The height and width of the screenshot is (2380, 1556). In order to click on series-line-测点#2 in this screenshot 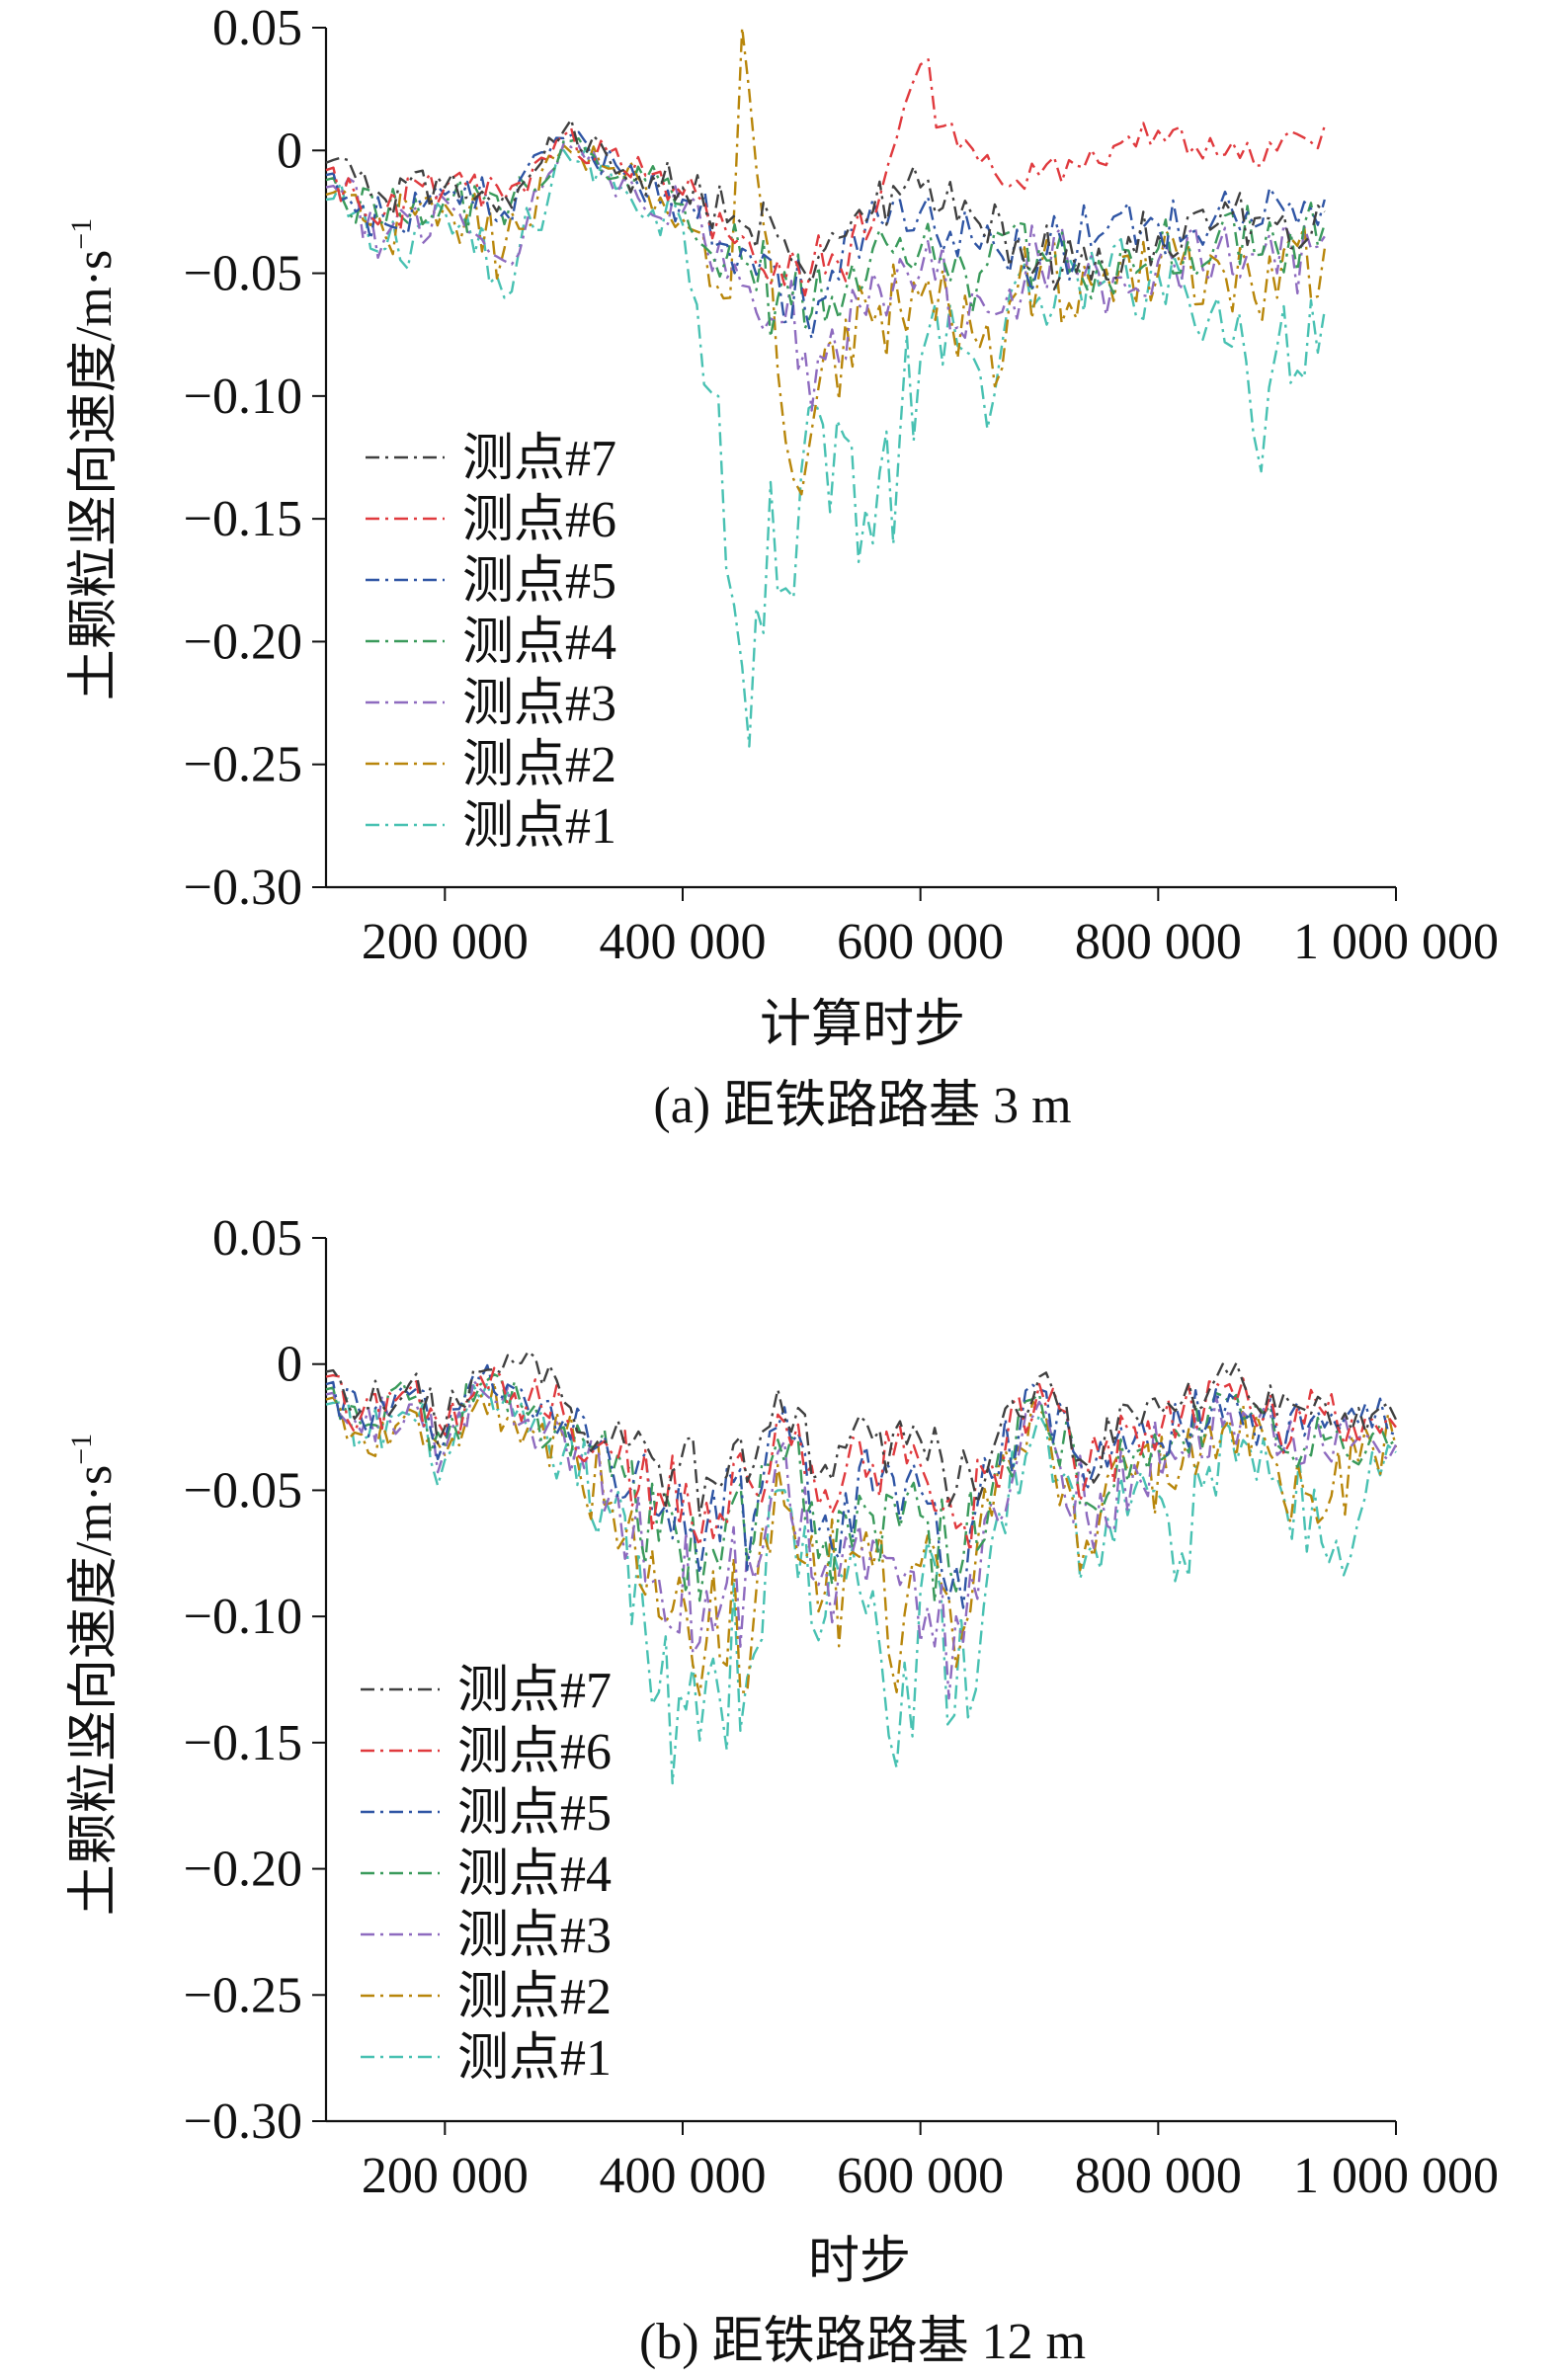, I will do `click(861, 1538)`.